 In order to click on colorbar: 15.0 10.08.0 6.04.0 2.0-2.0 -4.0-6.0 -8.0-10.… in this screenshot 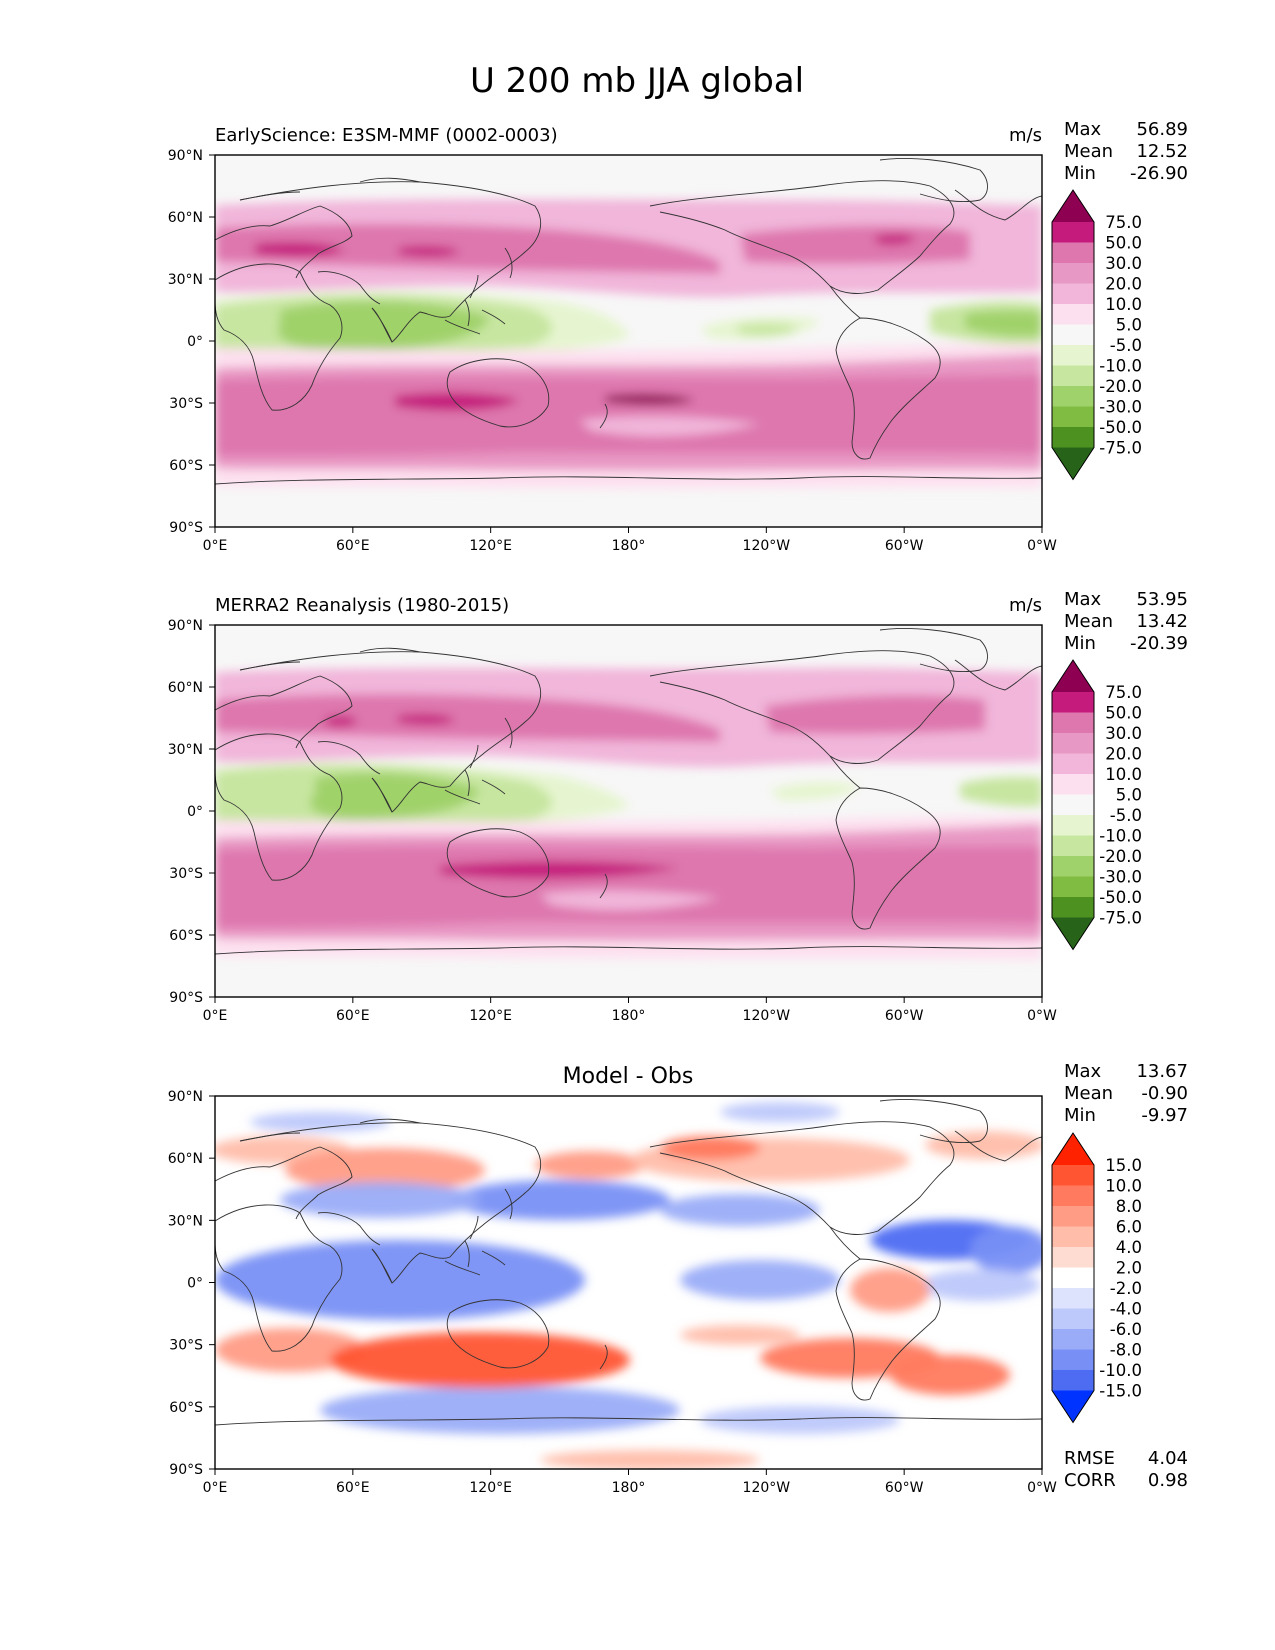, I will do `click(1096, 1278)`.